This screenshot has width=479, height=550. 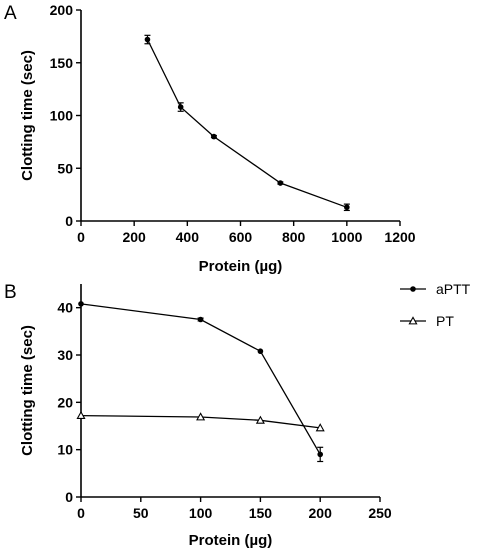 I want to click on panel-a-x-tick-label: 800, so click(x=294, y=237).